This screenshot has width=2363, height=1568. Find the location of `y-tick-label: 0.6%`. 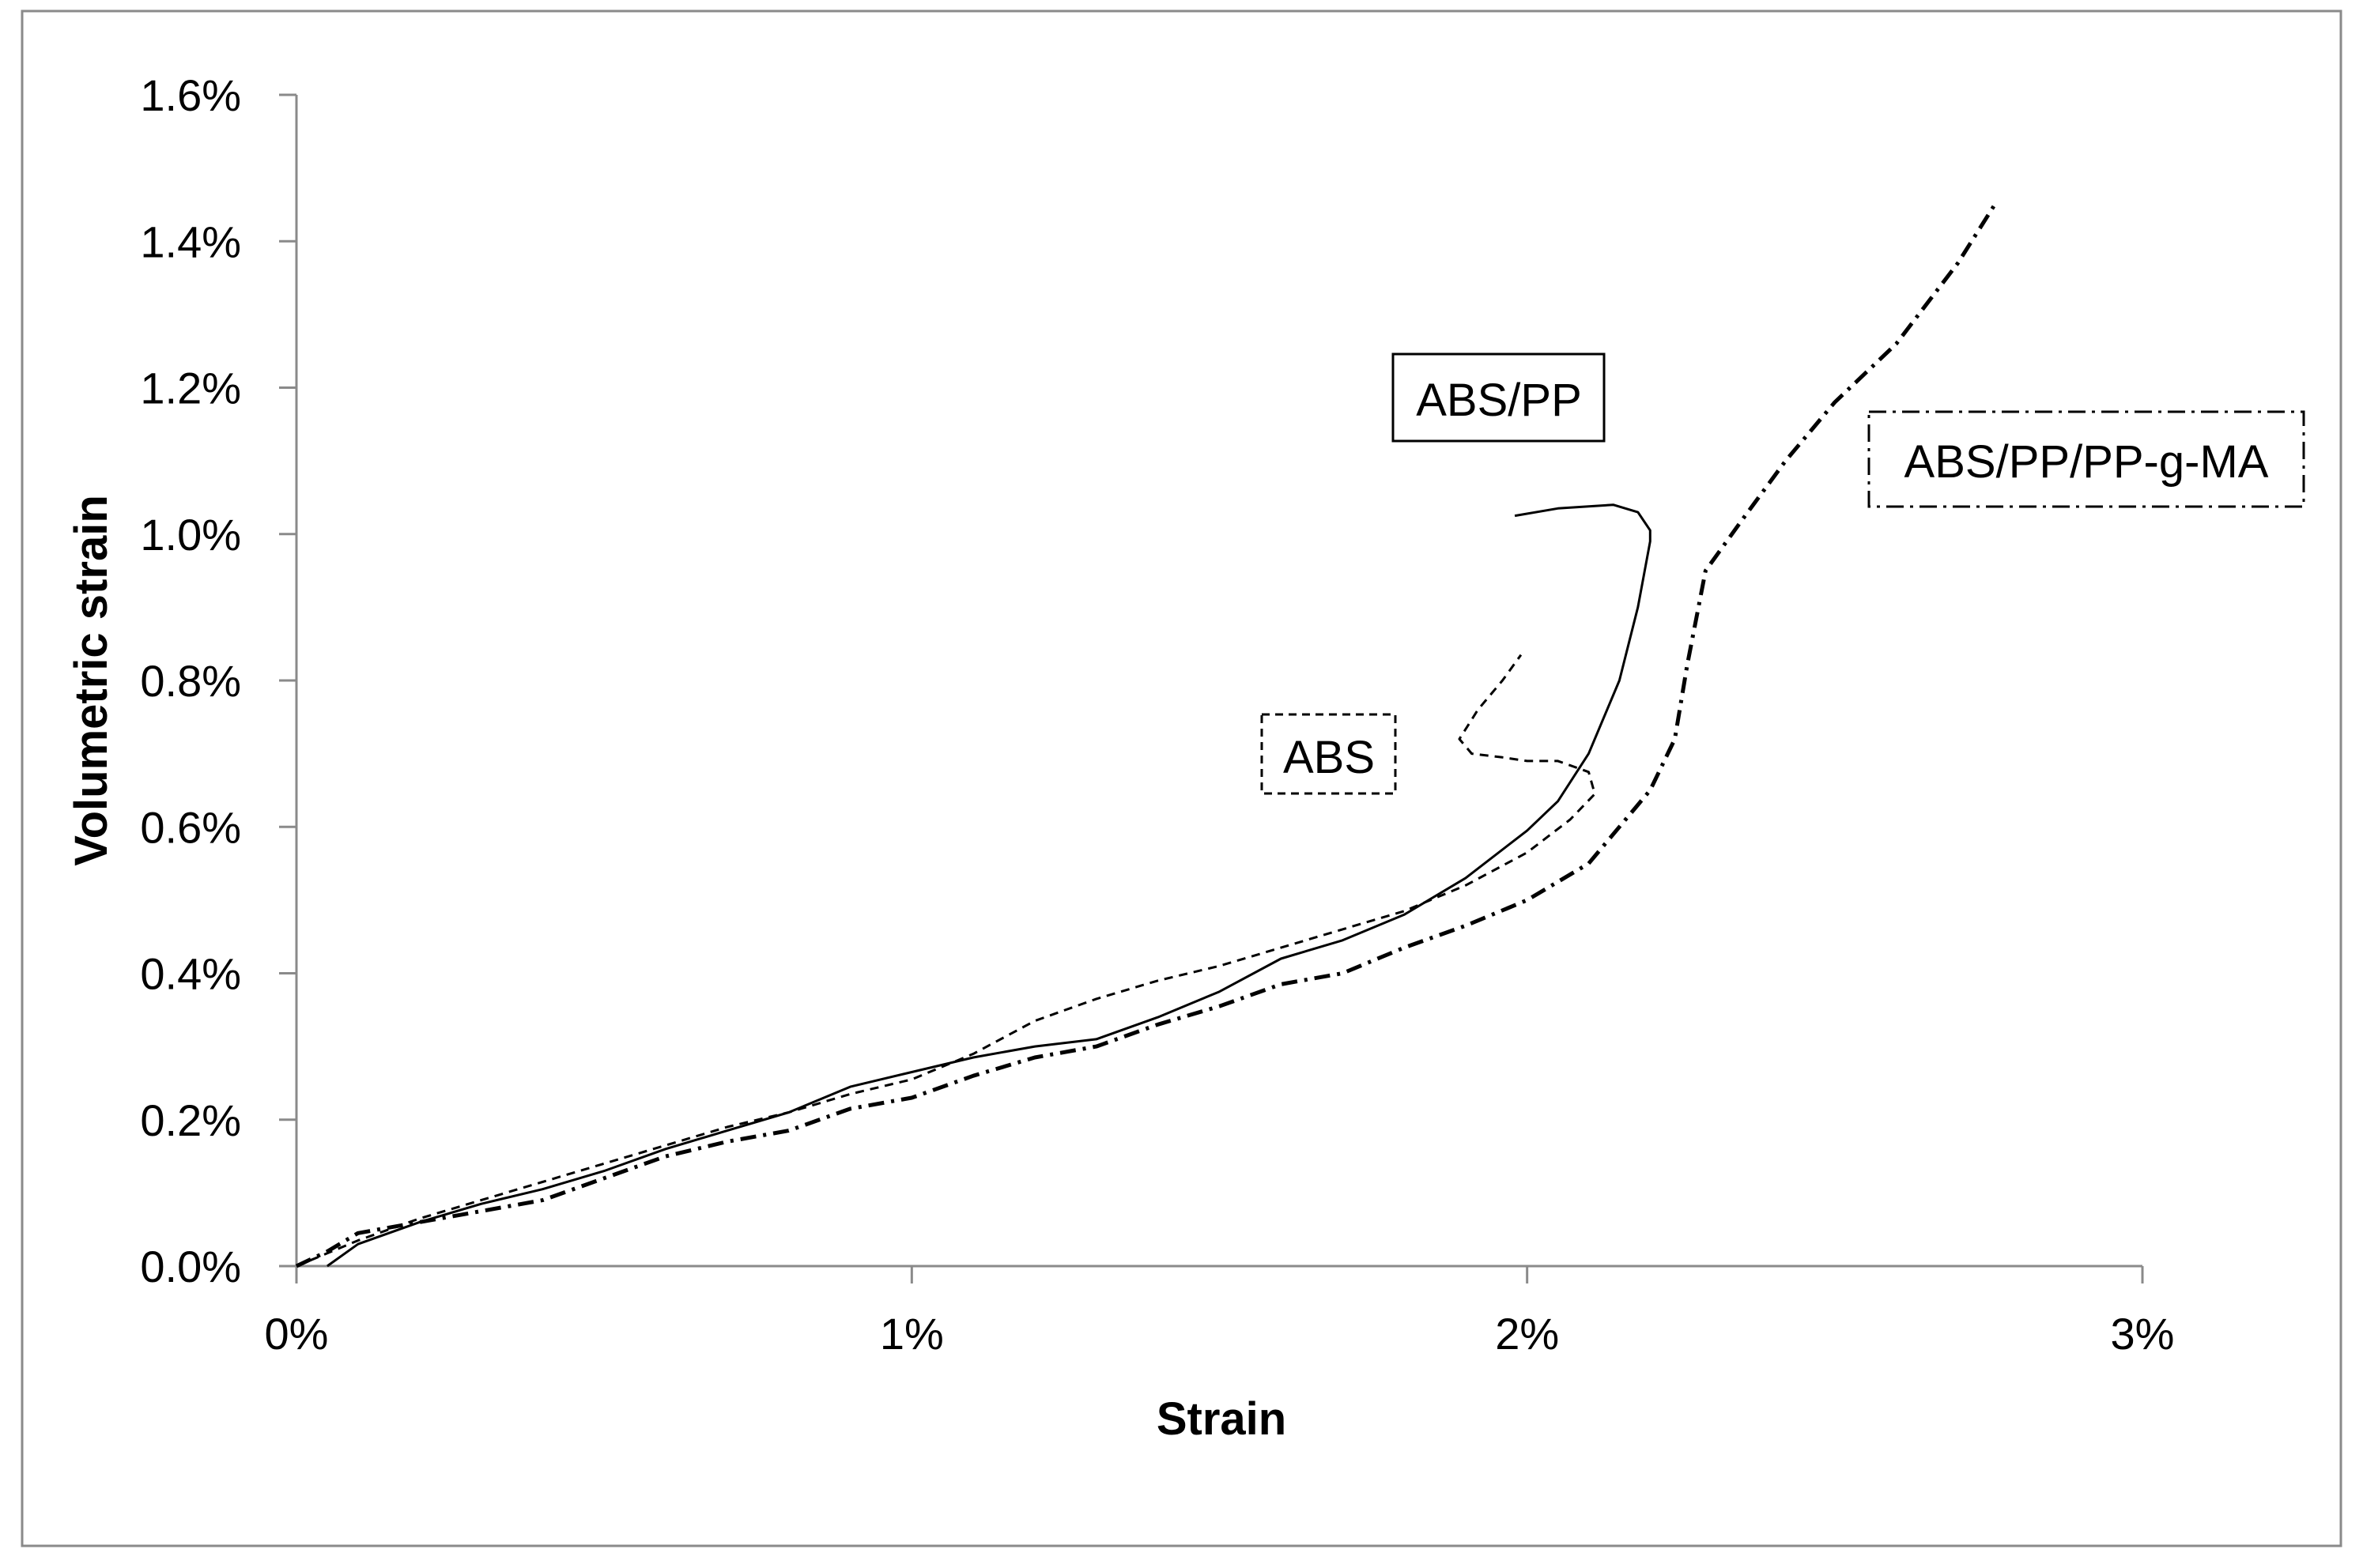

y-tick-label: 0.6% is located at coordinates (190, 827).